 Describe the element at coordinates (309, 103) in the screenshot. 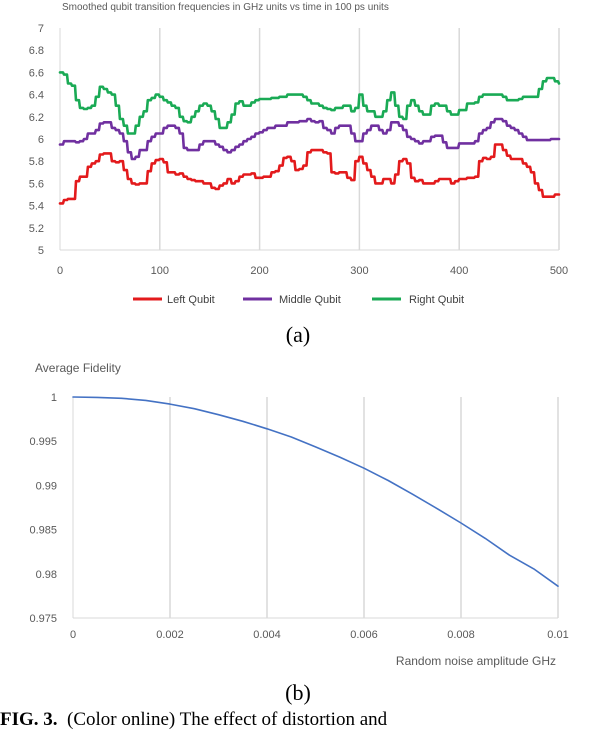

I see `series-line-right-qubit` at that location.